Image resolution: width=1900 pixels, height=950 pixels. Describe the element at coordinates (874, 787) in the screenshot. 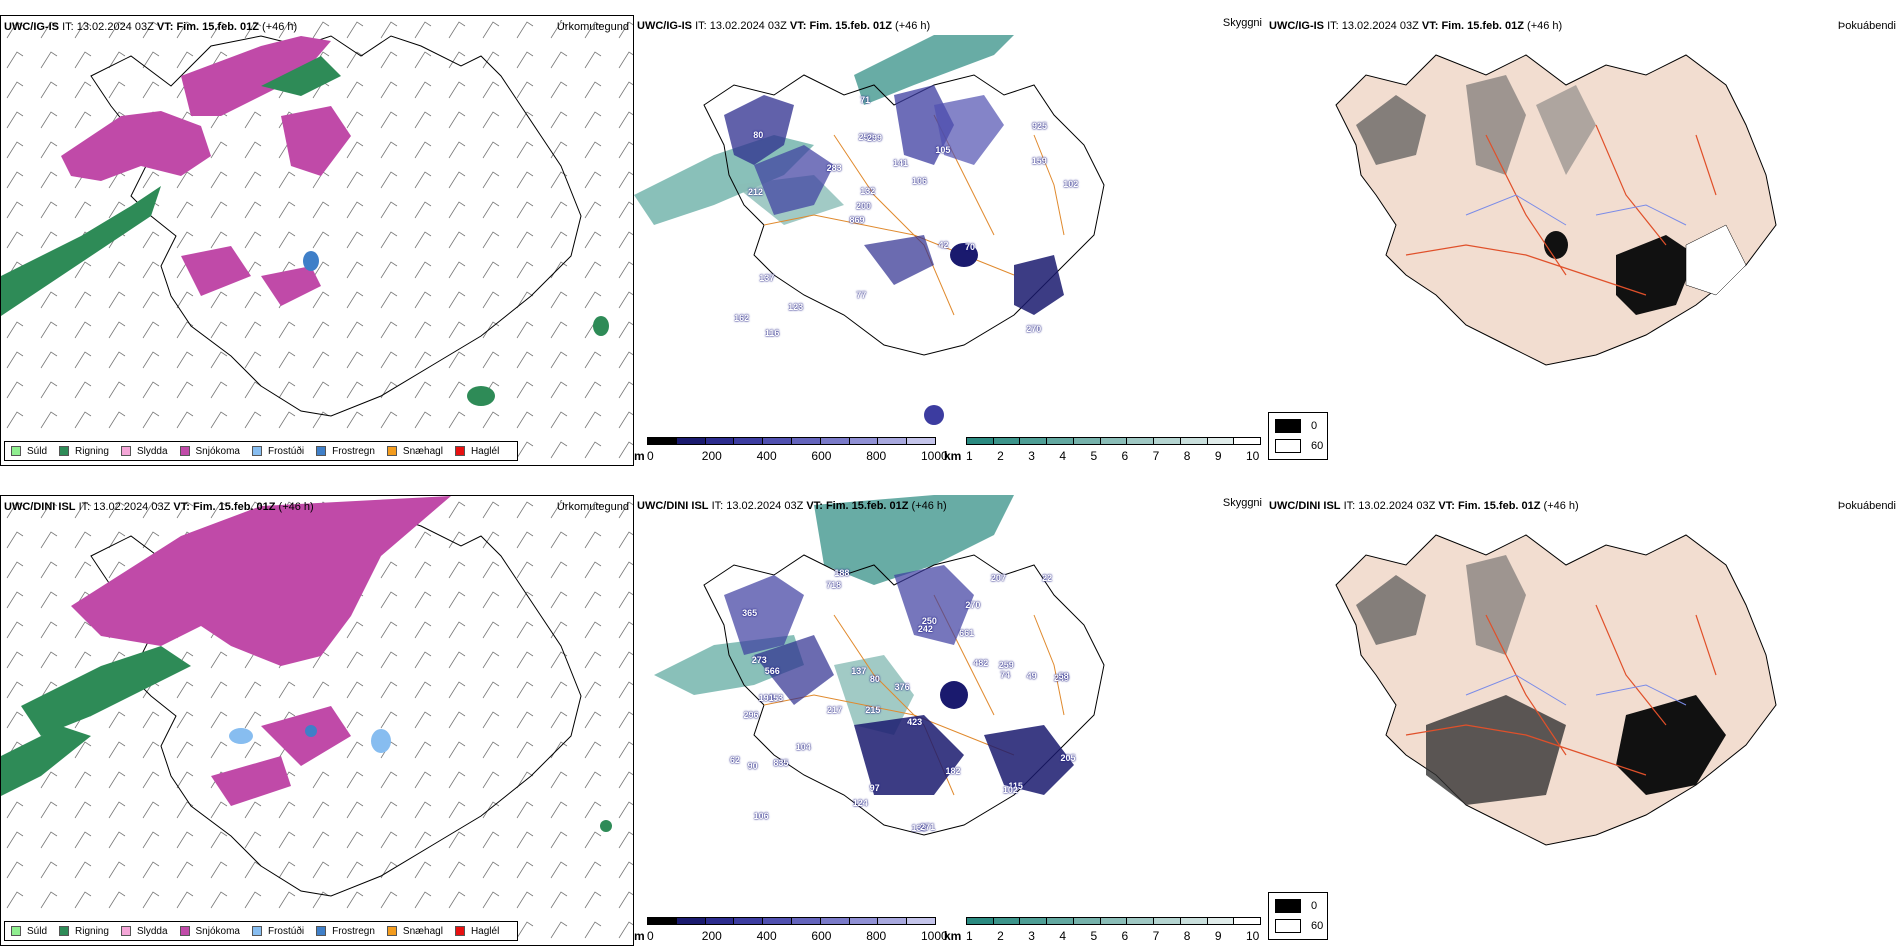

I see `cloud-base-label: 97` at that location.